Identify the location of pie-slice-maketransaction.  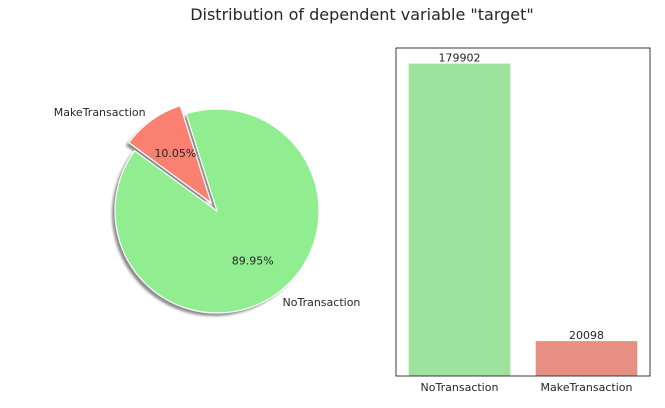
(170, 154).